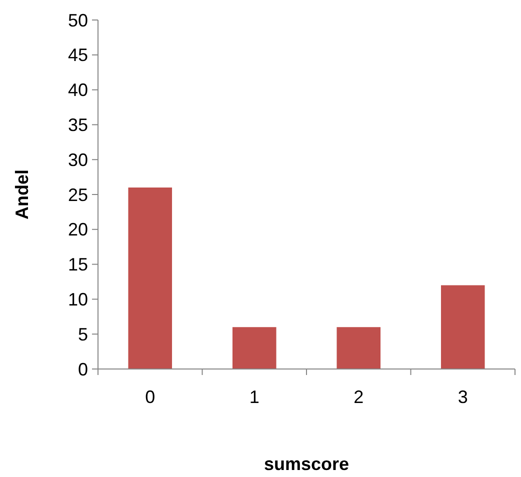 This screenshot has height=477, width=521. What do you see at coordinates (78, 300) in the screenshot?
I see `y-tick-label: 10` at bounding box center [78, 300].